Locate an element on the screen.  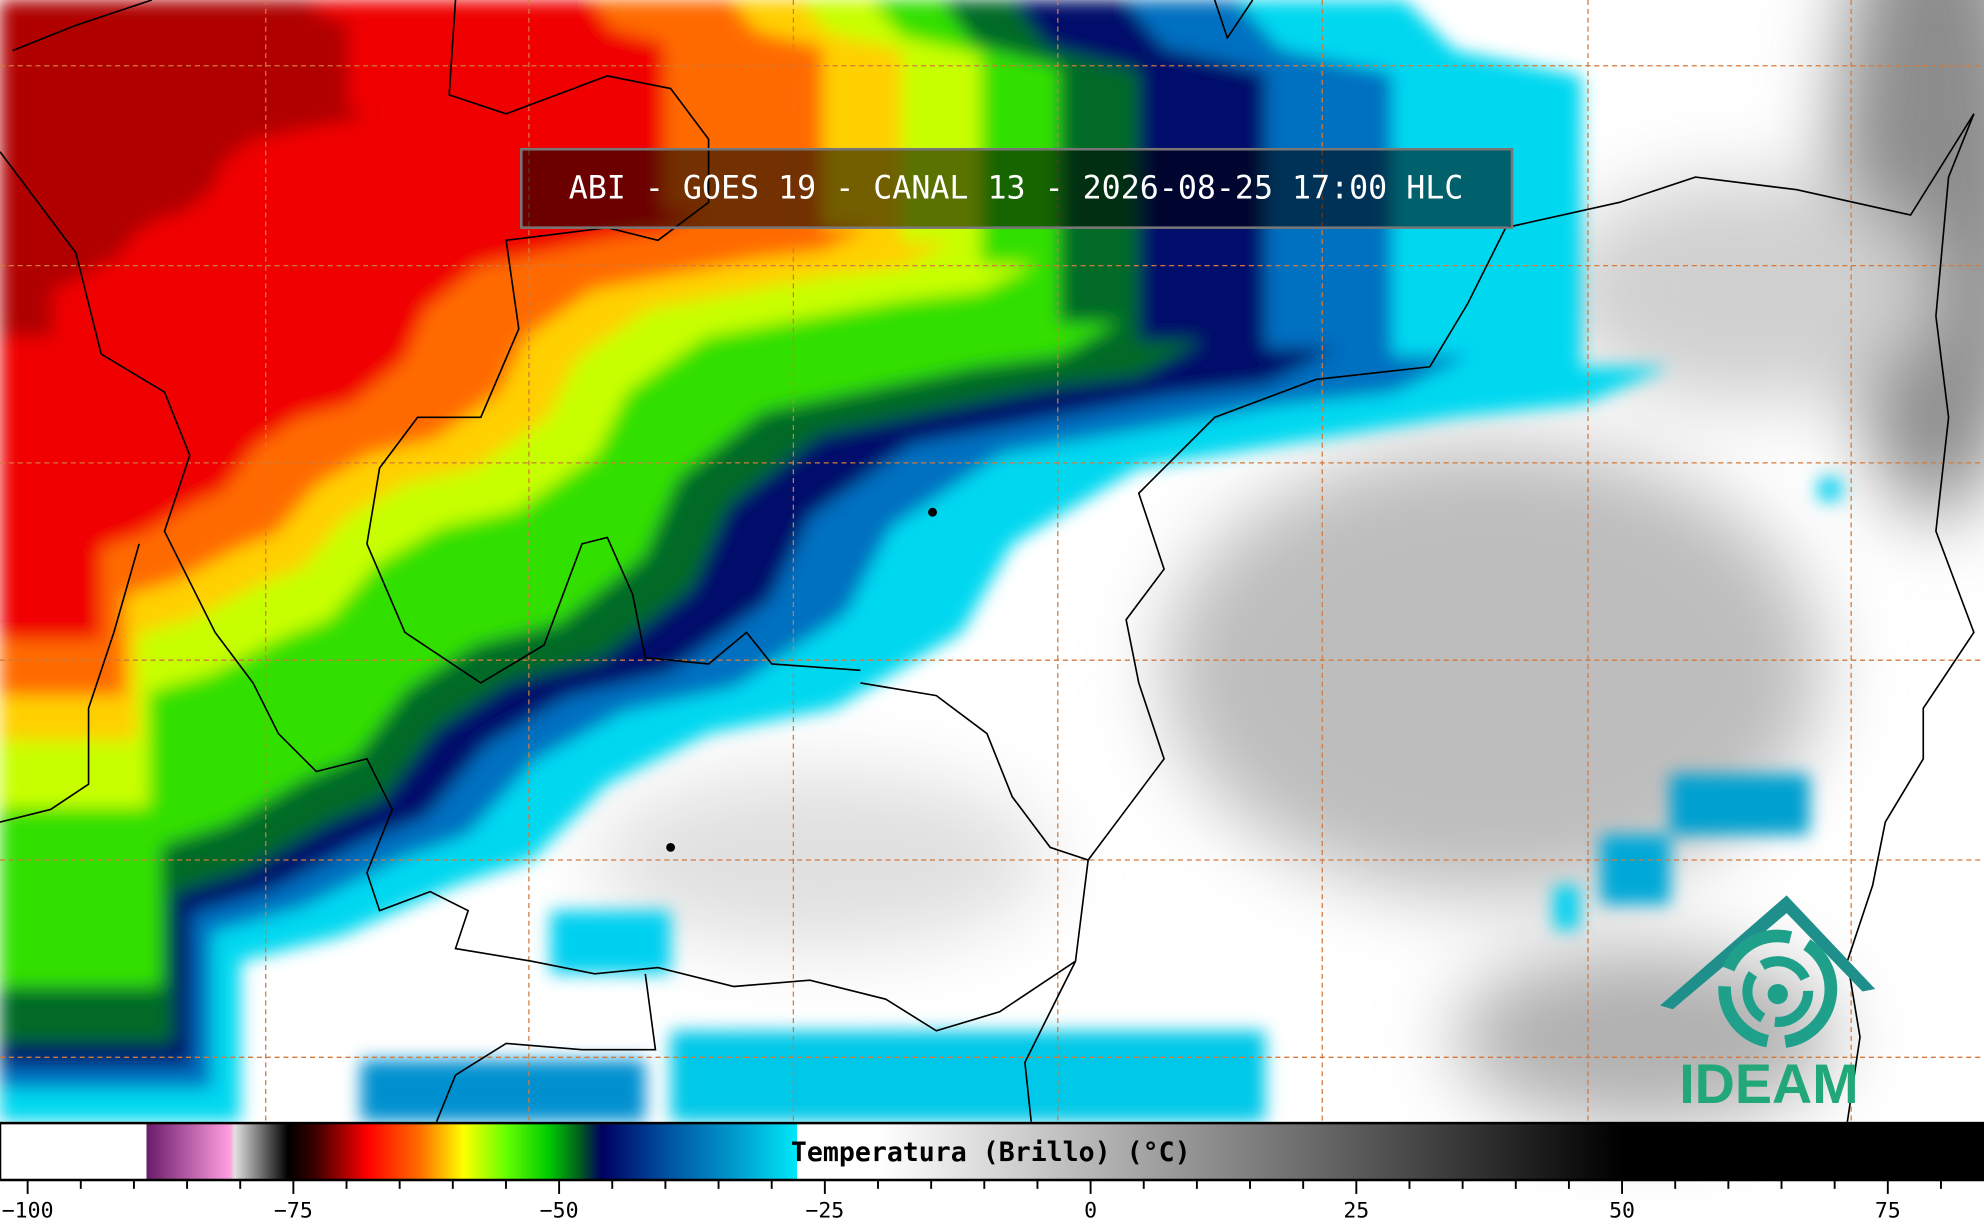
tick-label: −25 is located at coordinates (824, 1211).